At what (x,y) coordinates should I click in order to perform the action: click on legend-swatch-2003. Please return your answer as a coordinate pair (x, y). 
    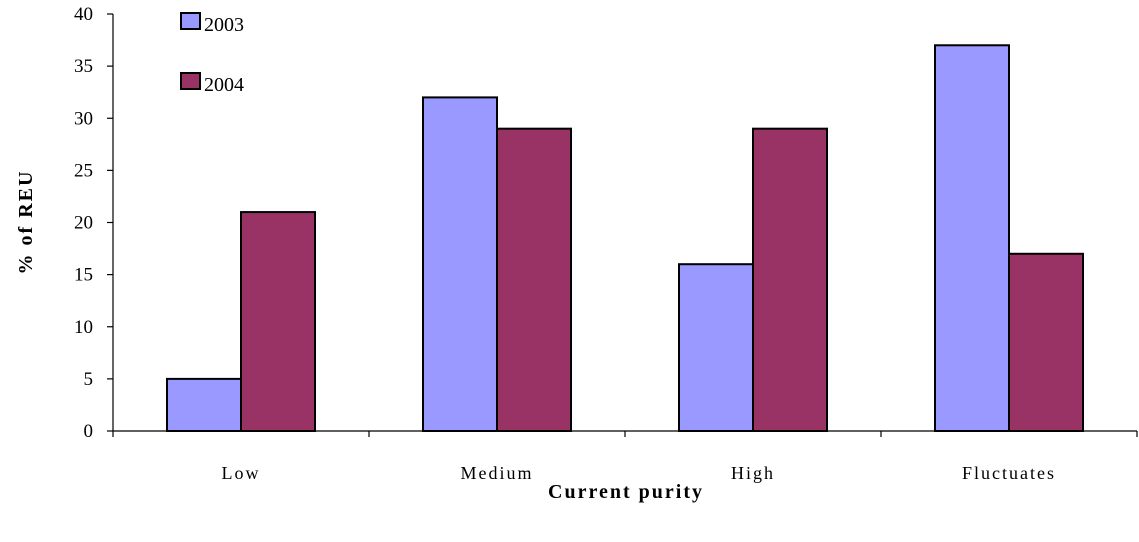
    Looking at the image, I should click on (190, 21).